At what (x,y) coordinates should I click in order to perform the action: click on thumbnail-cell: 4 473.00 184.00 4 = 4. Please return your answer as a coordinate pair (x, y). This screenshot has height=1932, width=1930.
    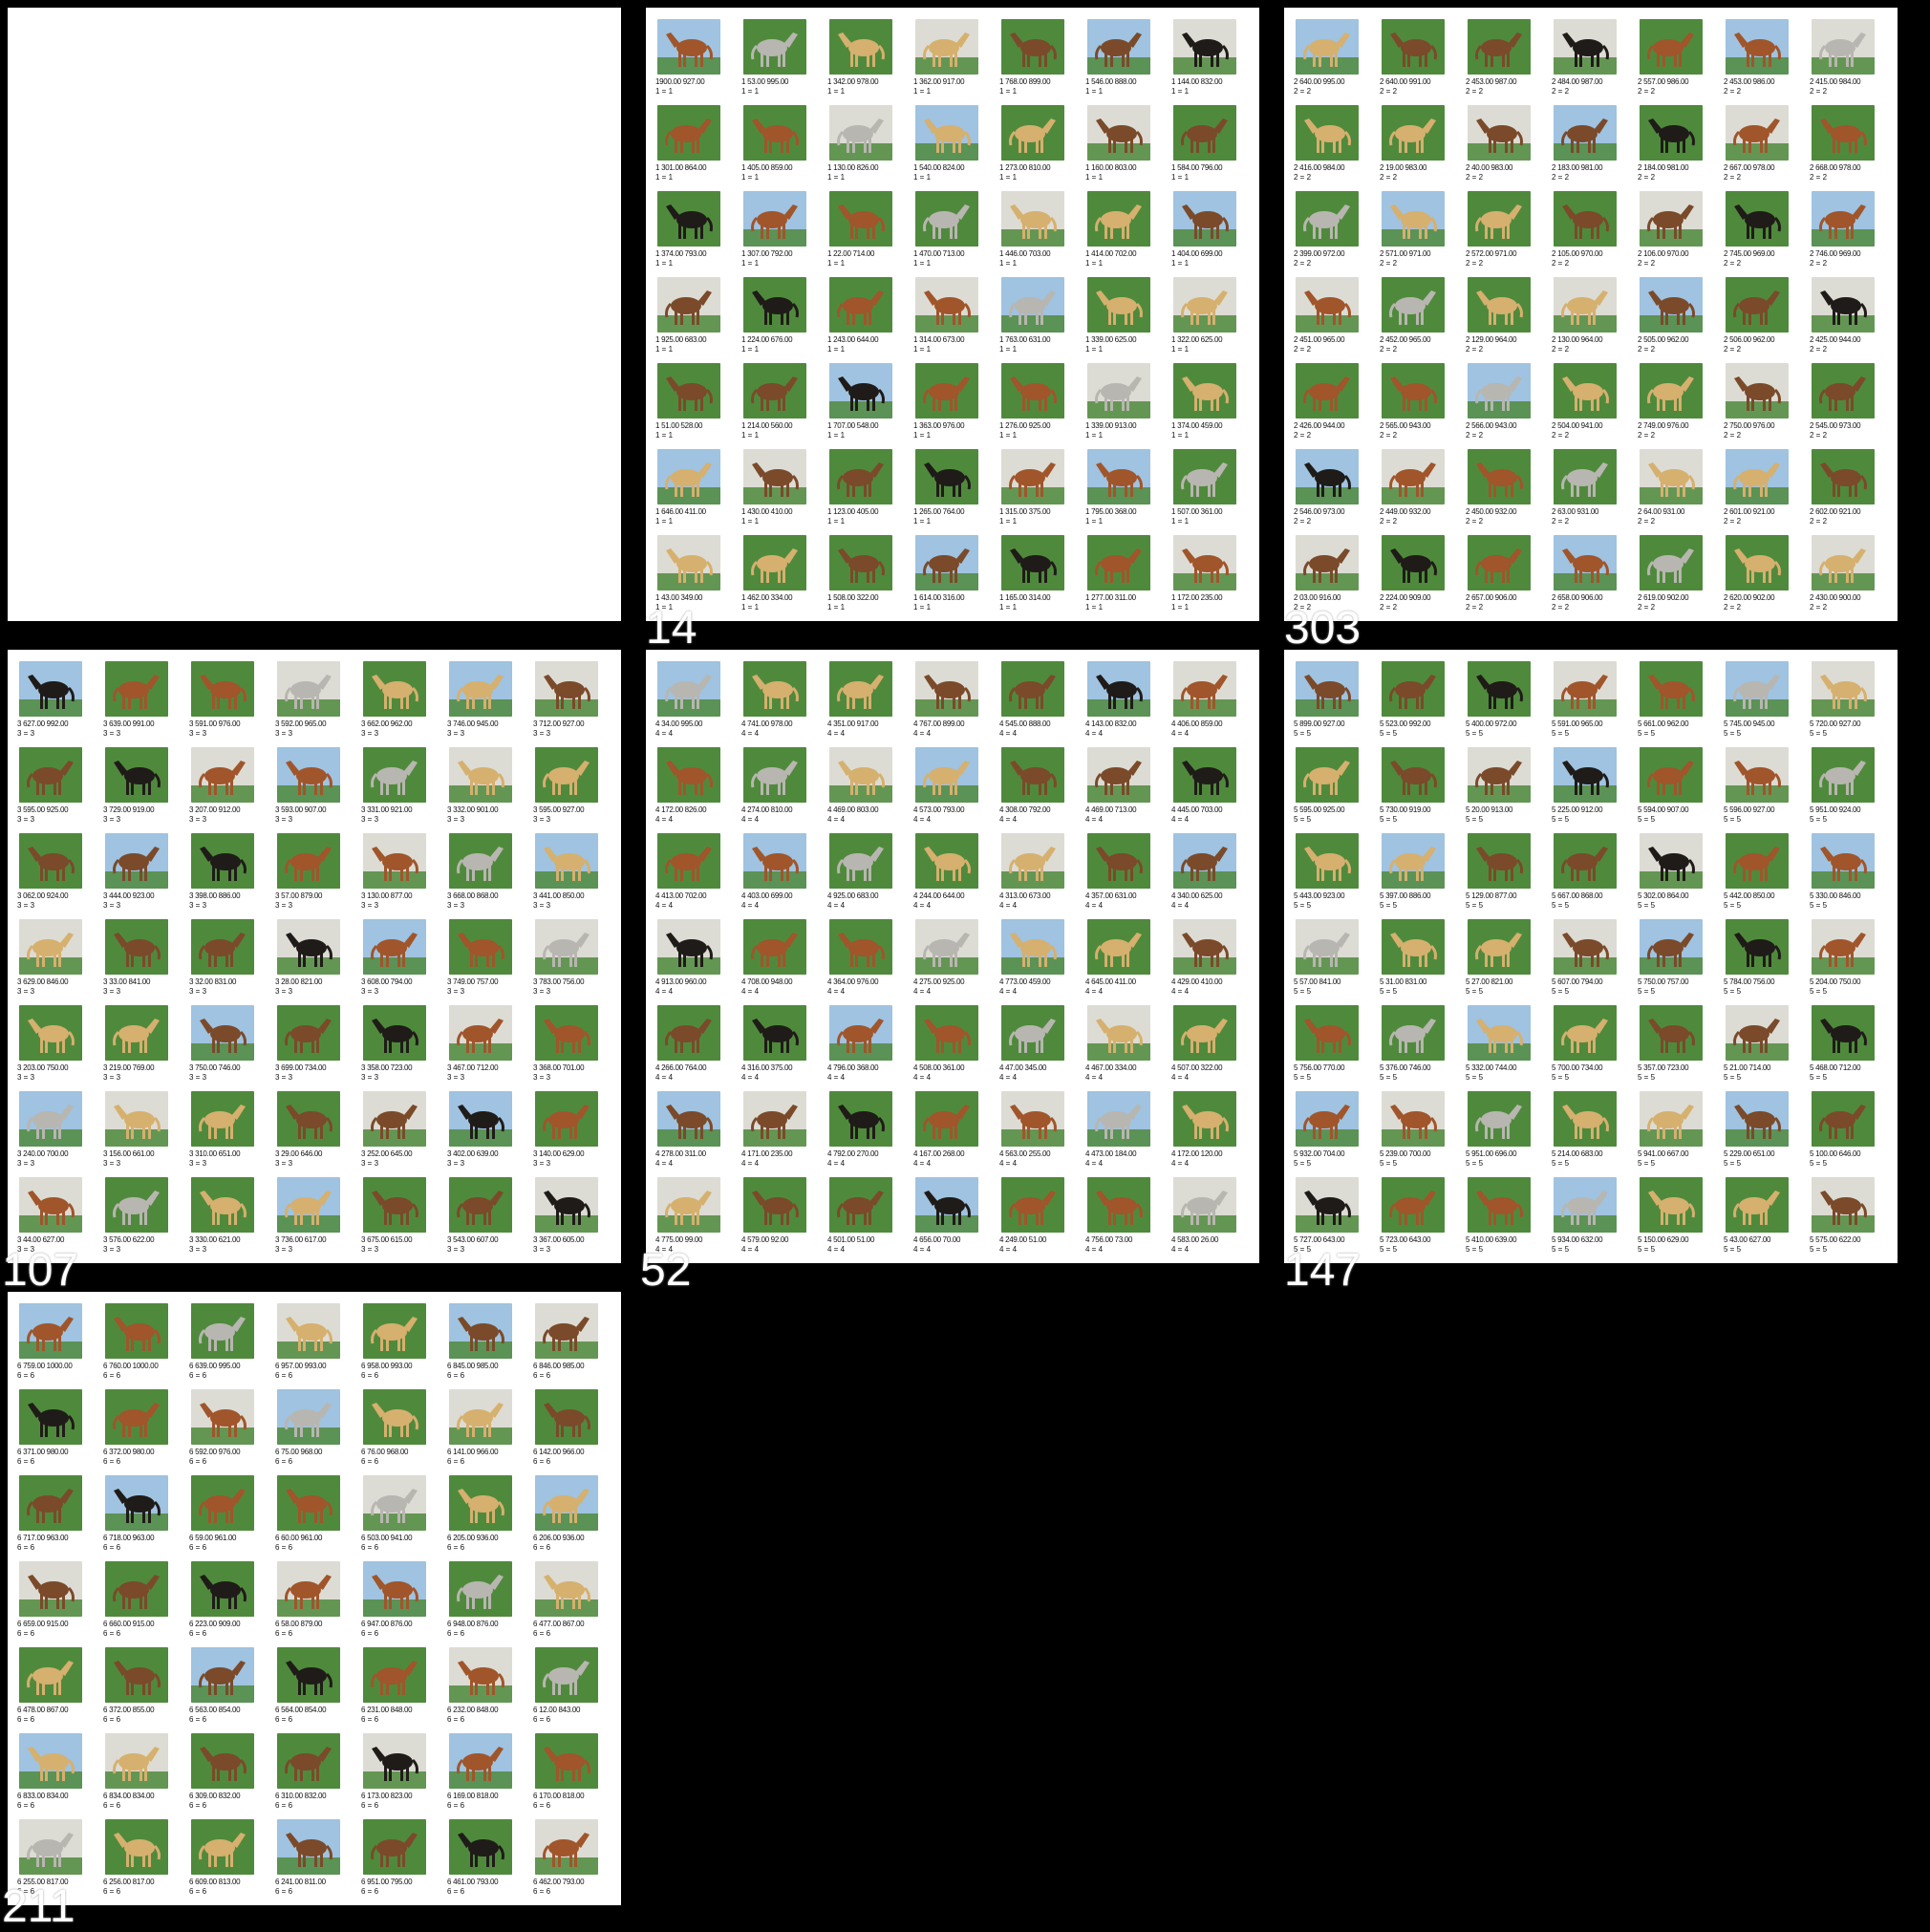
    Looking at the image, I should click on (1126, 1130).